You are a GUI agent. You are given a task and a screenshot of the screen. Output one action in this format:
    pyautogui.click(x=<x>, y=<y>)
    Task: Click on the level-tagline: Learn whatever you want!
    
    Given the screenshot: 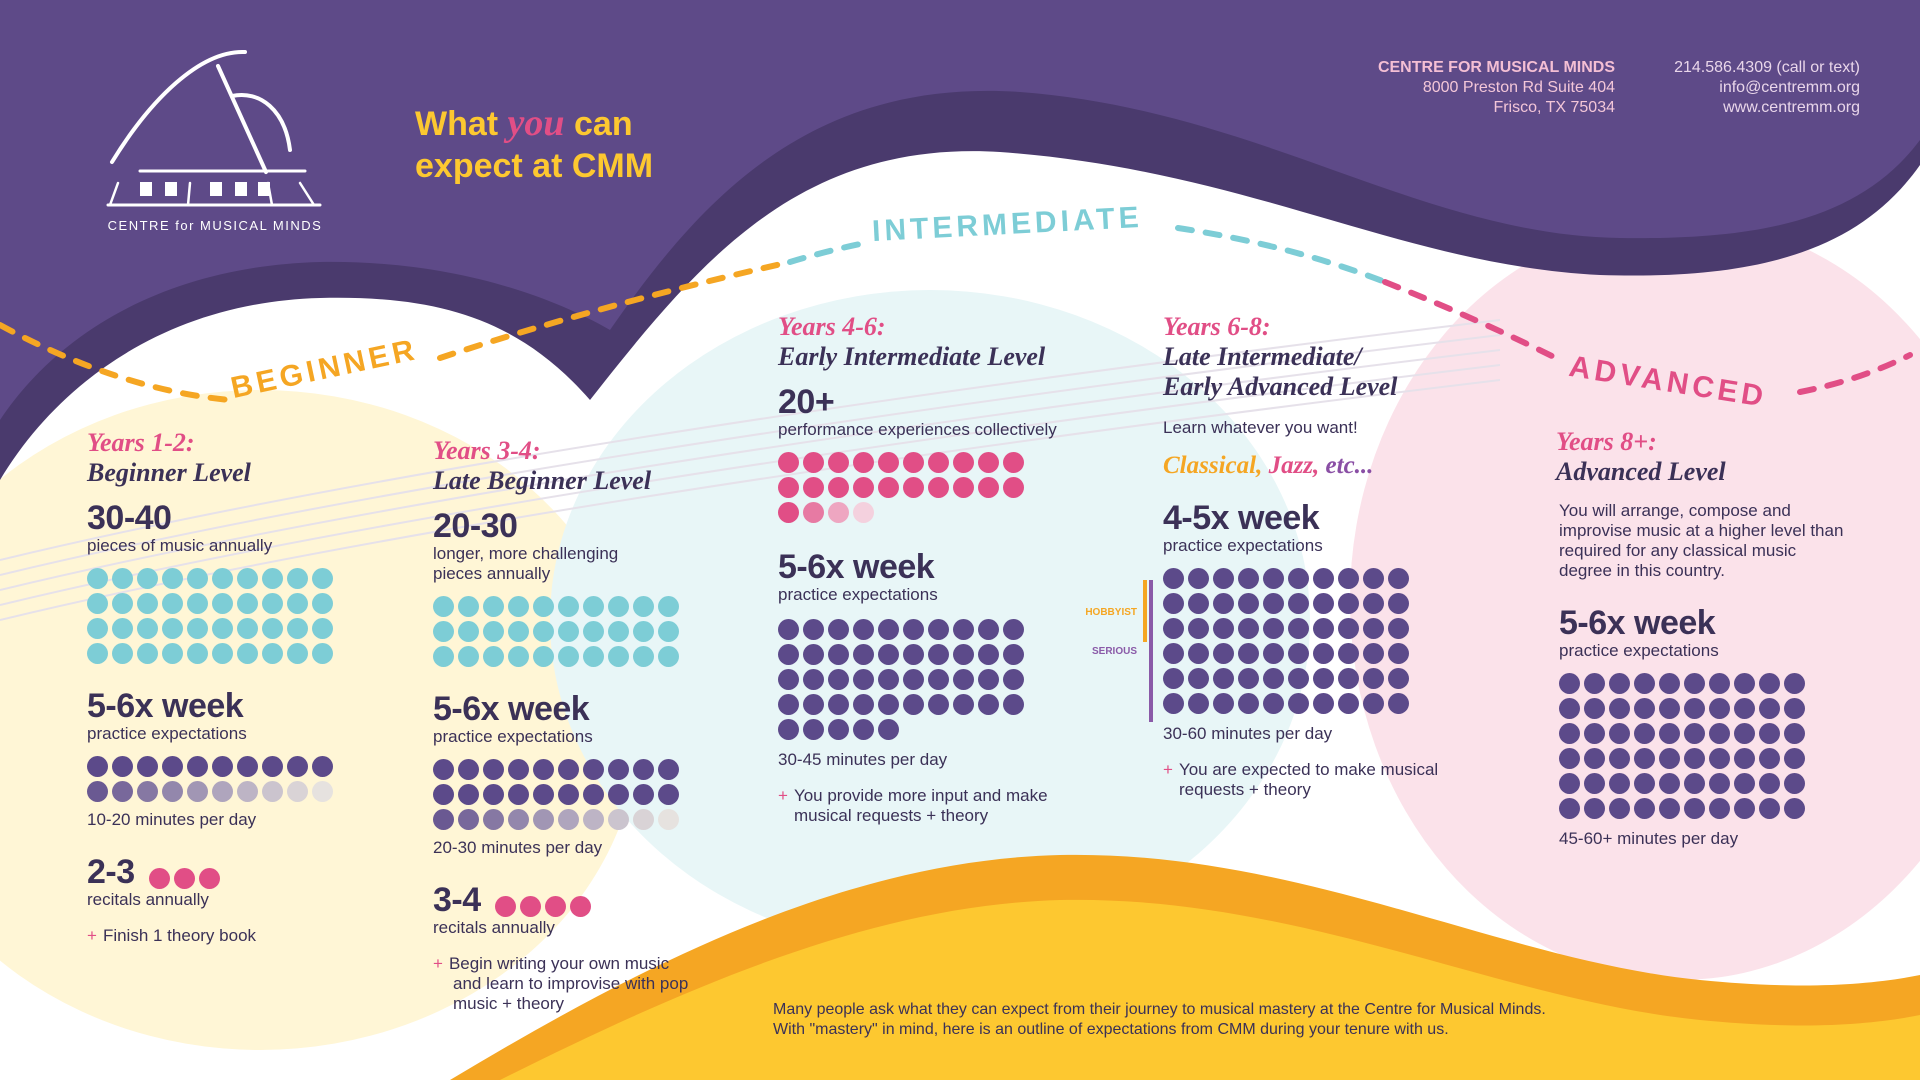 What is the action you would take?
    pyautogui.click(x=1260, y=427)
    